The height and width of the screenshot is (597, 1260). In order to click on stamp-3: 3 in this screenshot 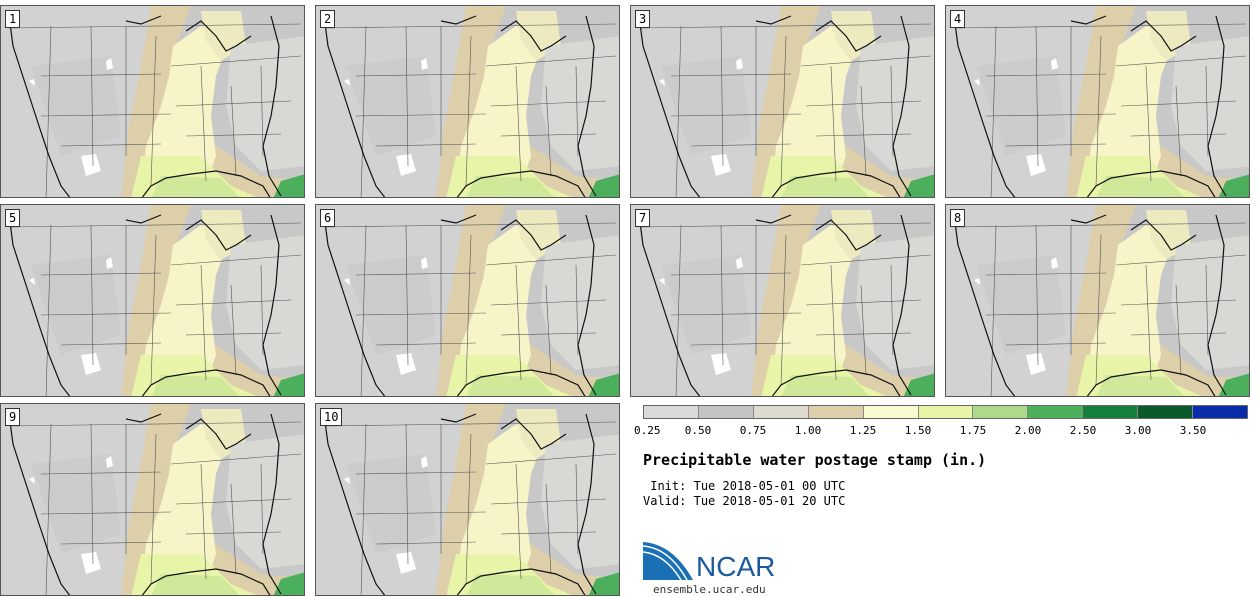, I will do `click(782, 101)`.